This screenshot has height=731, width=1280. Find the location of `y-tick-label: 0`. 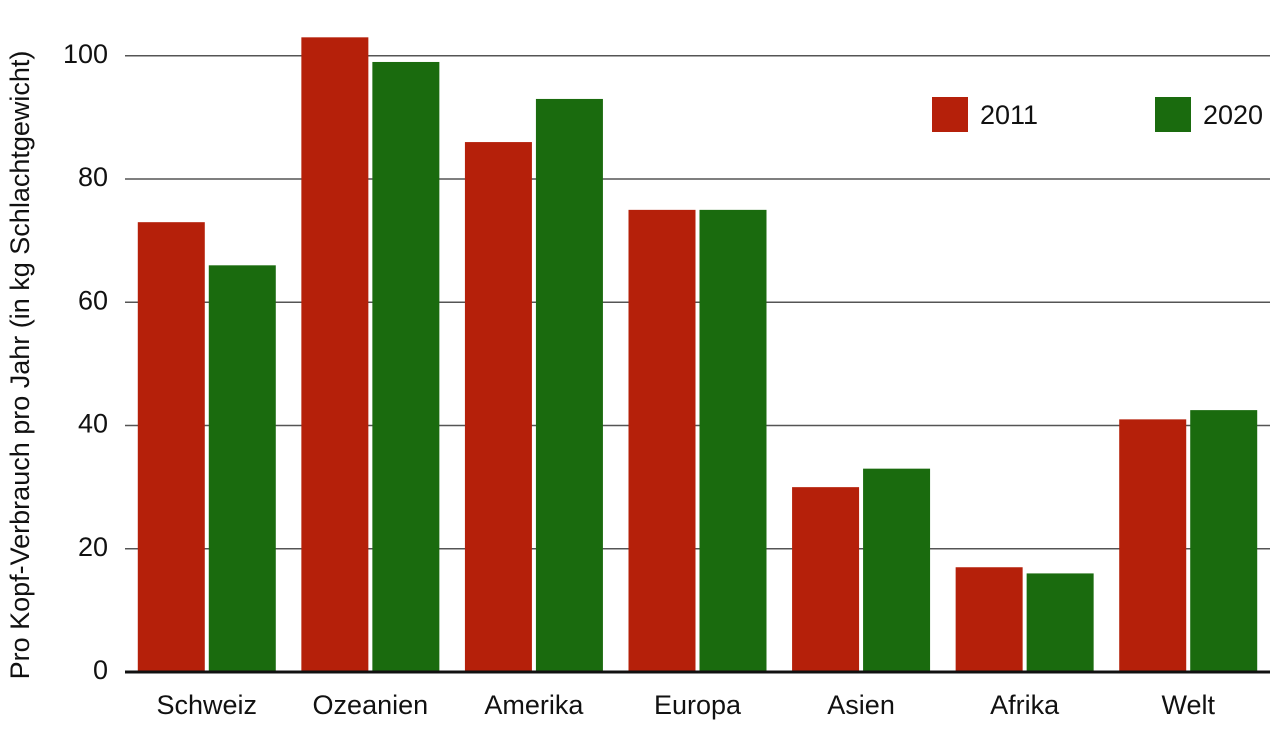

y-tick-label: 0 is located at coordinates (100, 670).